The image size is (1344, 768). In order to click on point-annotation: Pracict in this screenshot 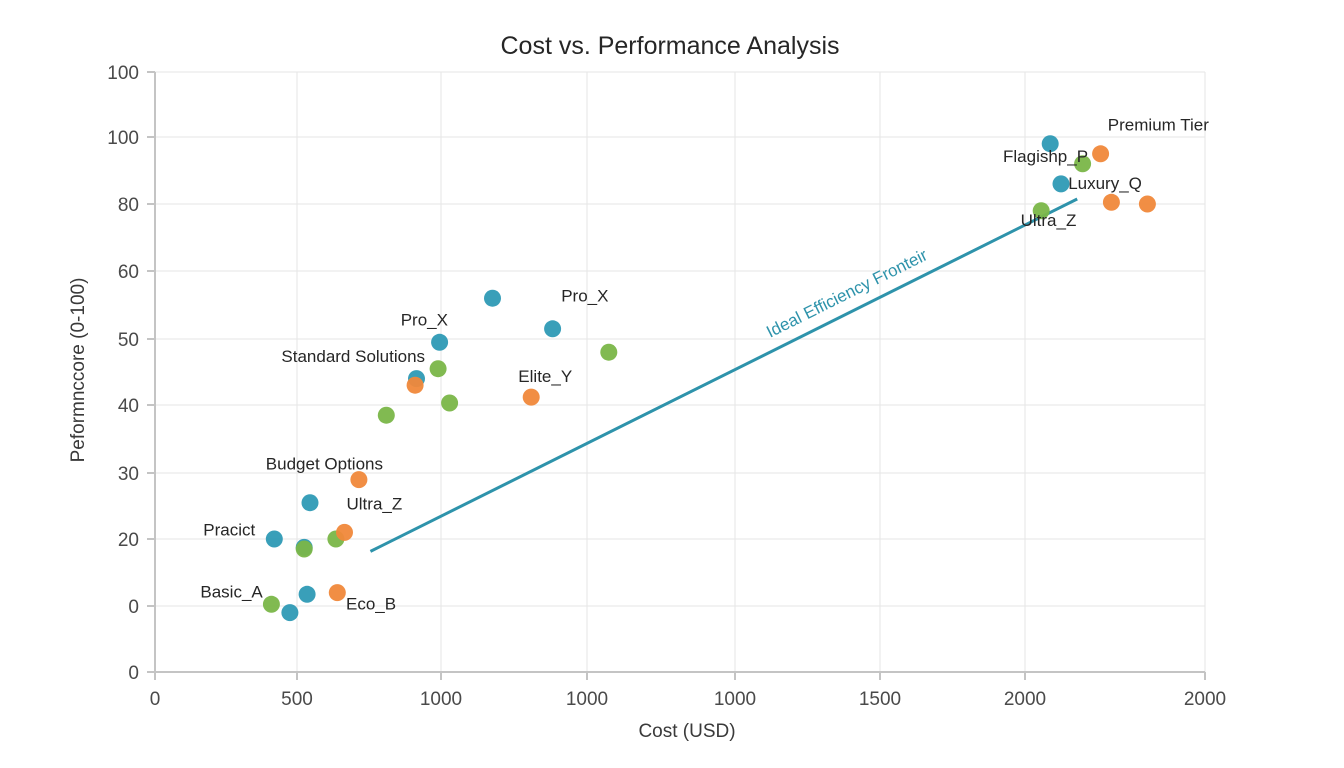, I will do `click(229, 530)`.